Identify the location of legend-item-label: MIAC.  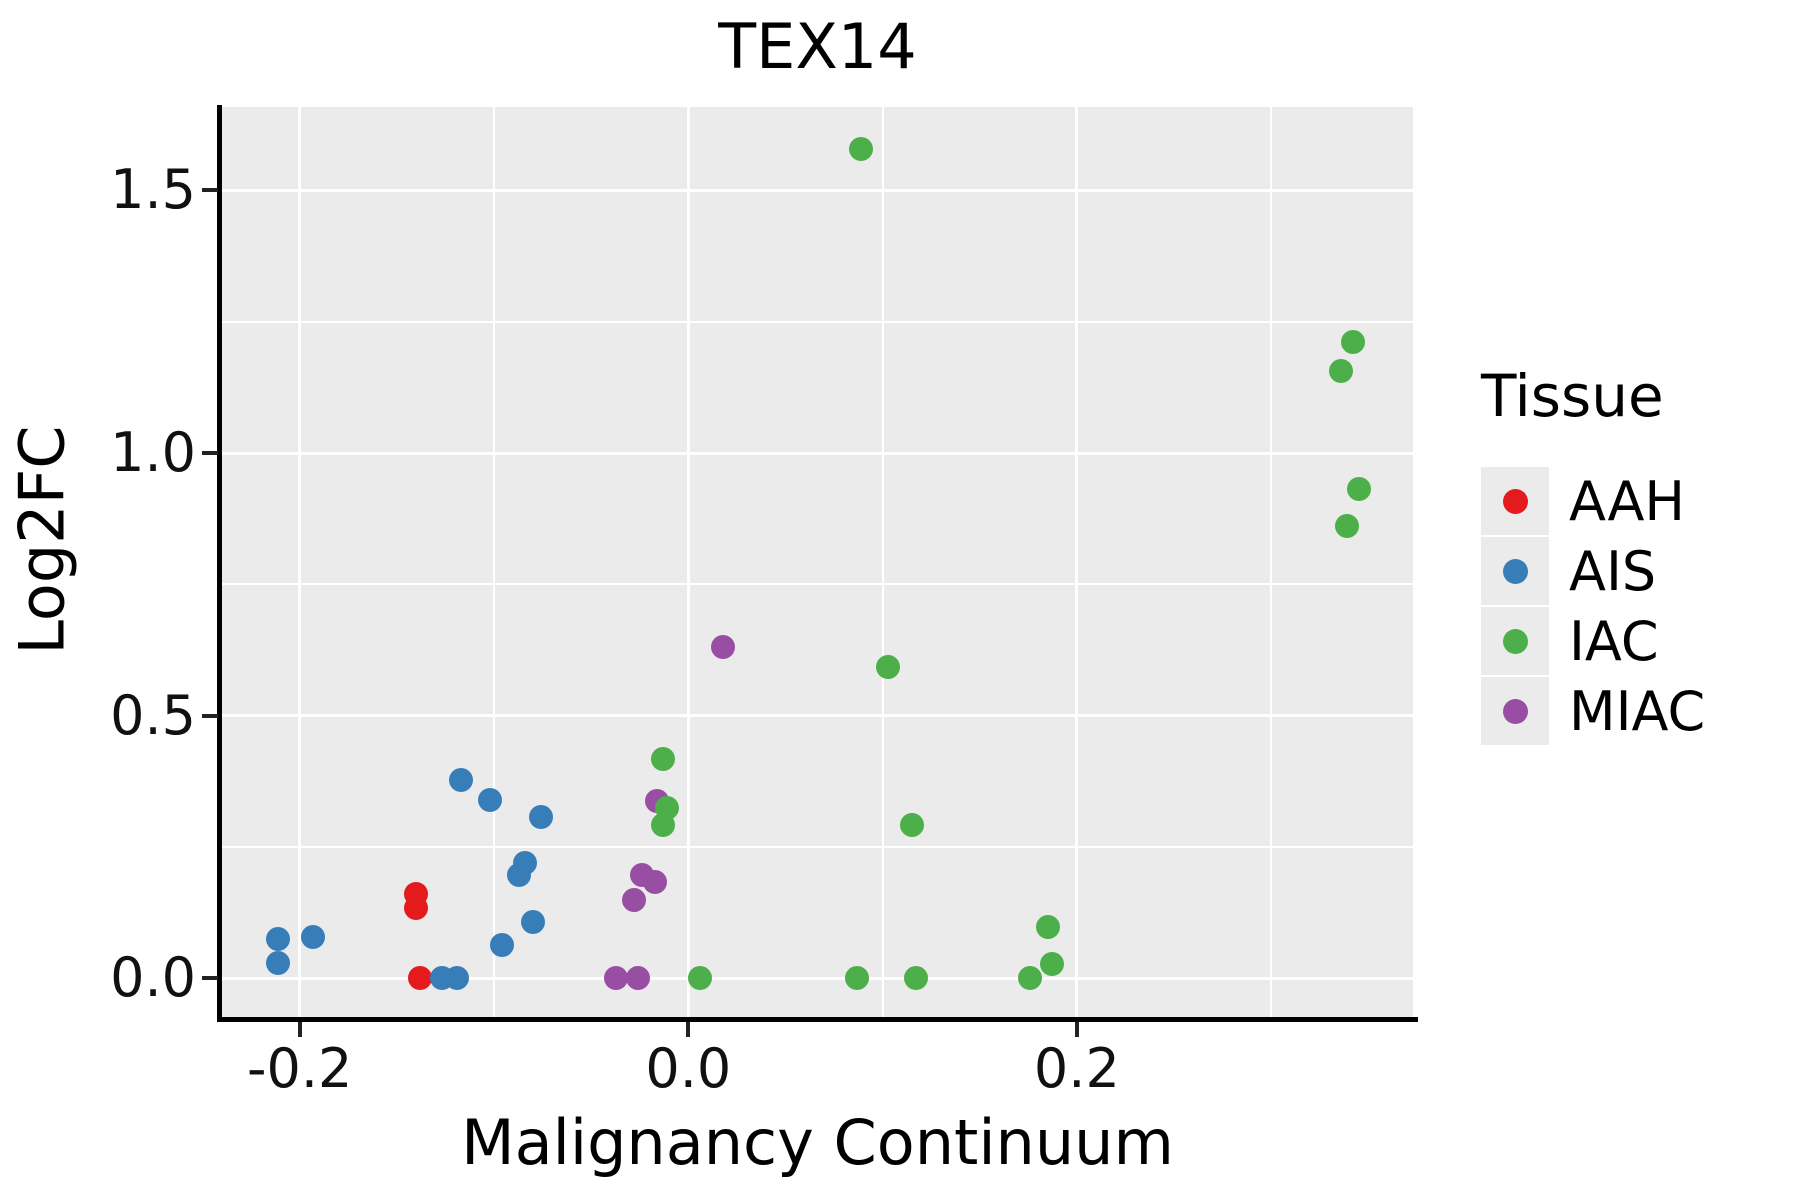
(1637, 711).